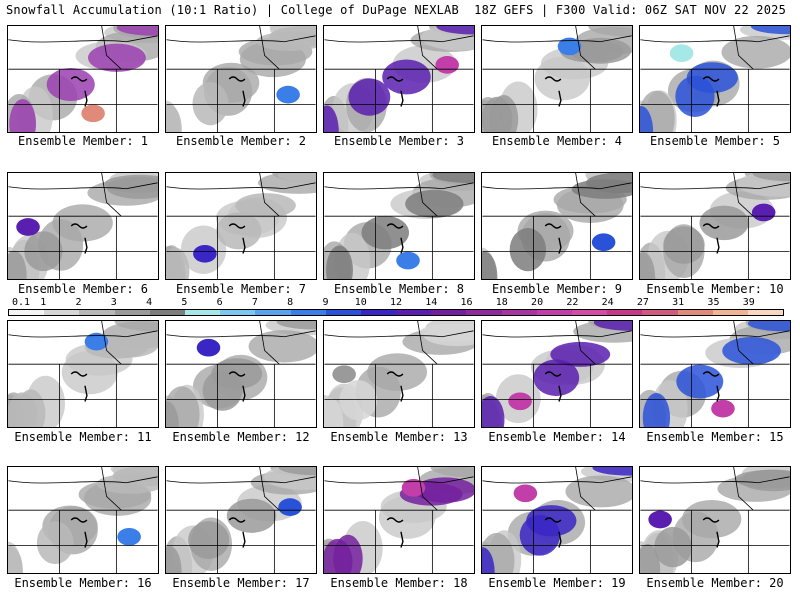  What do you see at coordinates (678, 302) in the screenshot?
I see `colorbar-tick-label: 31` at bounding box center [678, 302].